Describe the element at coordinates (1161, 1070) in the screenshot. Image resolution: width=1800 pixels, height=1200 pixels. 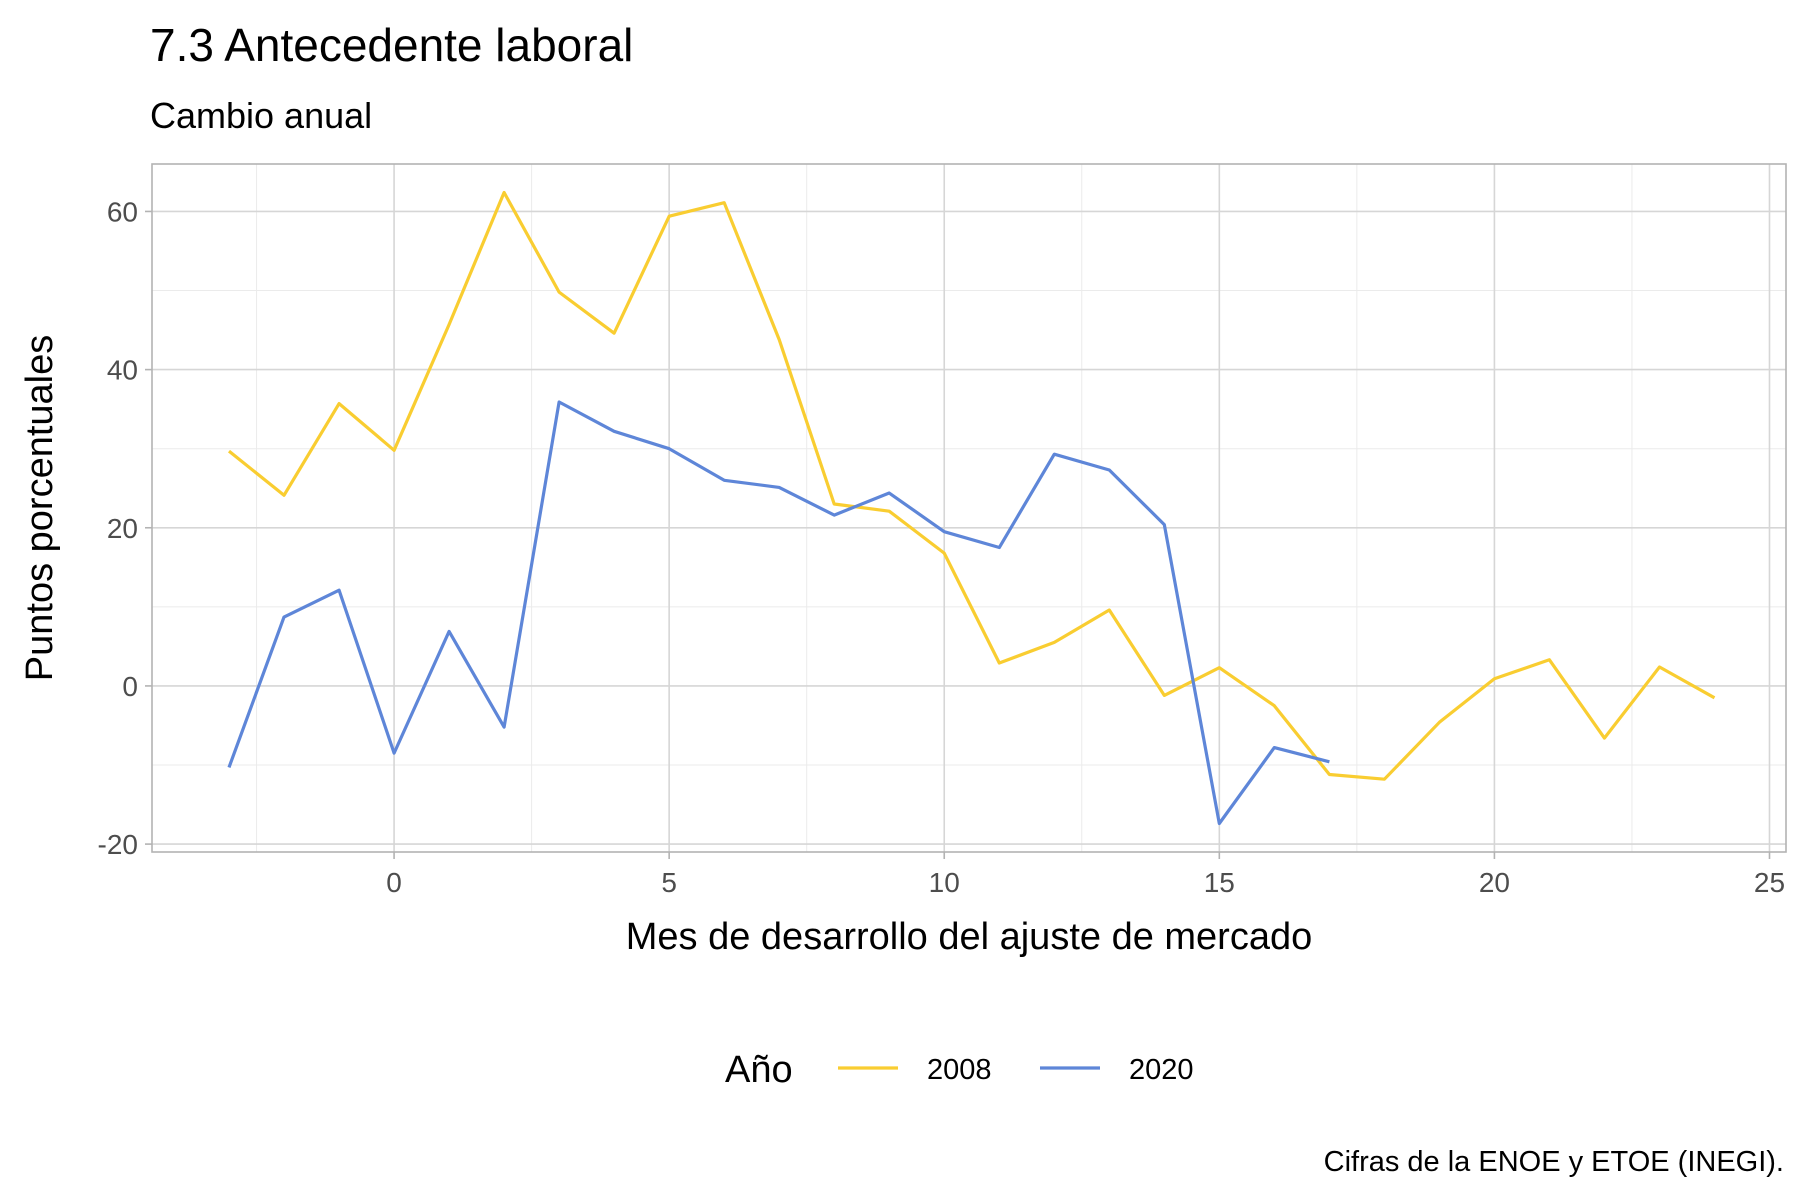
I see `legend-label-2020: 2020` at that location.